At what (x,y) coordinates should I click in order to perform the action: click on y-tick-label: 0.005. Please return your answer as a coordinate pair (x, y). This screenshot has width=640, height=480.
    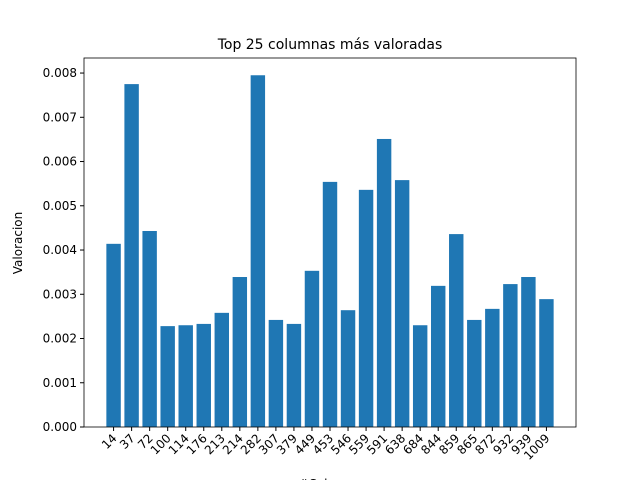
    Looking at the image, I should click on (60, 206).